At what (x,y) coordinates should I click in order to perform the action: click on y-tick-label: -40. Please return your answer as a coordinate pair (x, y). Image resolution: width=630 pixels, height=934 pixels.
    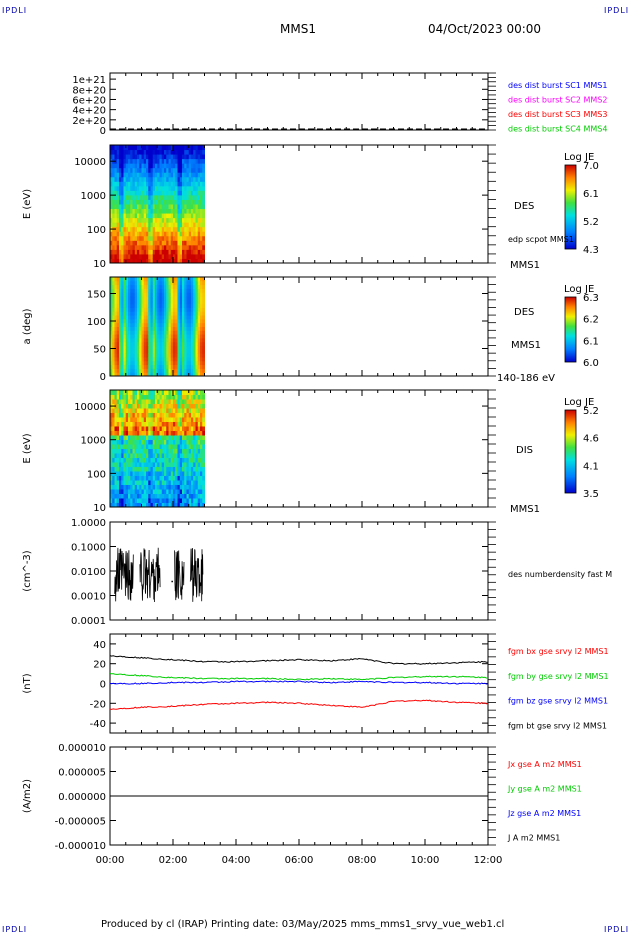
    Looking at the image, I should click on (98, 724).